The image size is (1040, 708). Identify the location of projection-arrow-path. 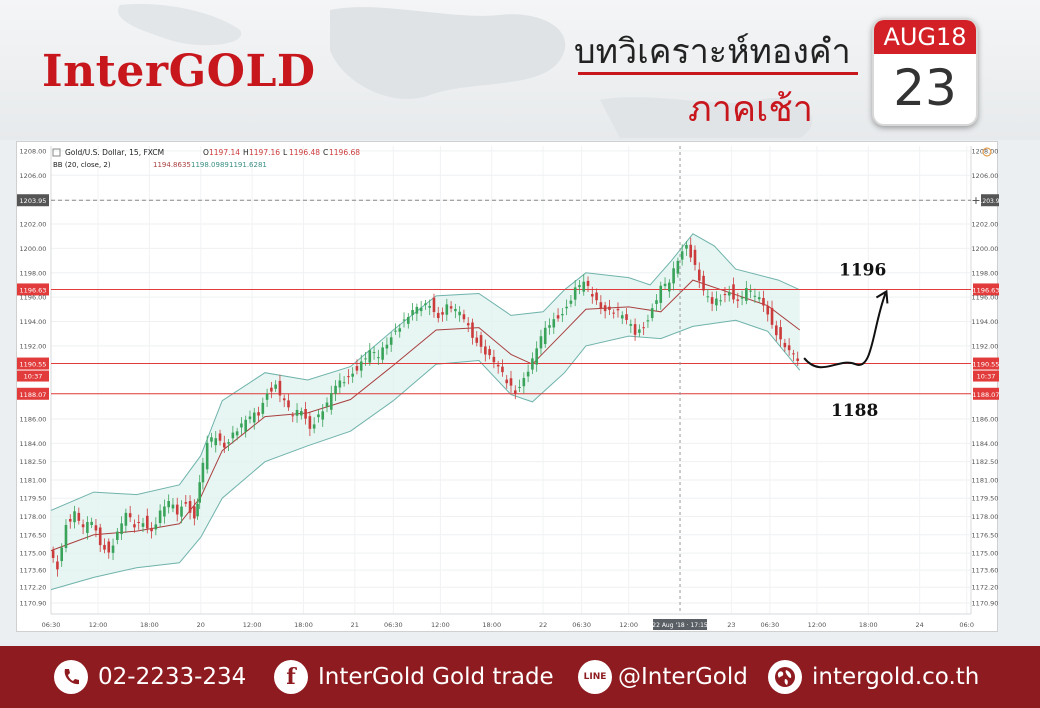
(845, 331).